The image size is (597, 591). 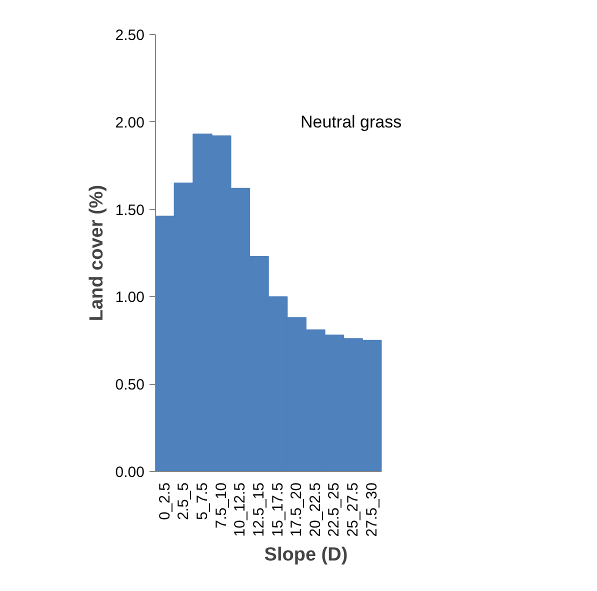 I want to click on annotation: Neutral grass, so click(x=351, y=122).